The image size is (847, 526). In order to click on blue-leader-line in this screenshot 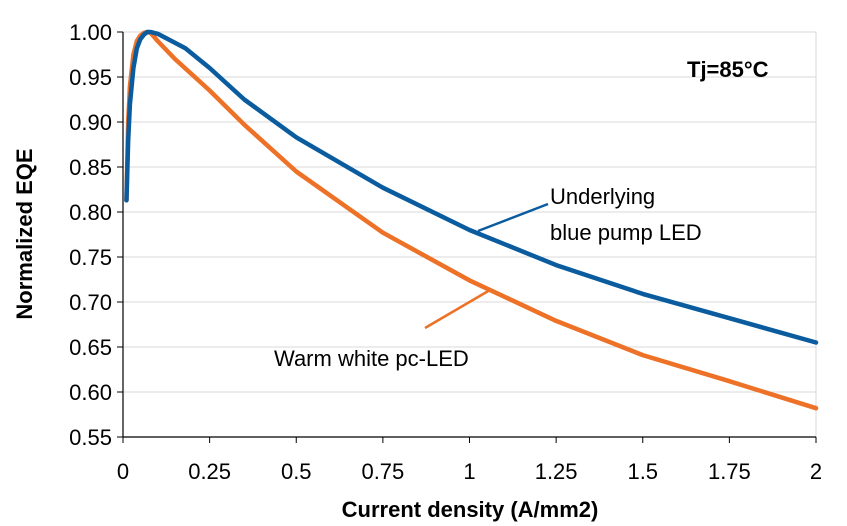, I will do `click(513, 217)`.